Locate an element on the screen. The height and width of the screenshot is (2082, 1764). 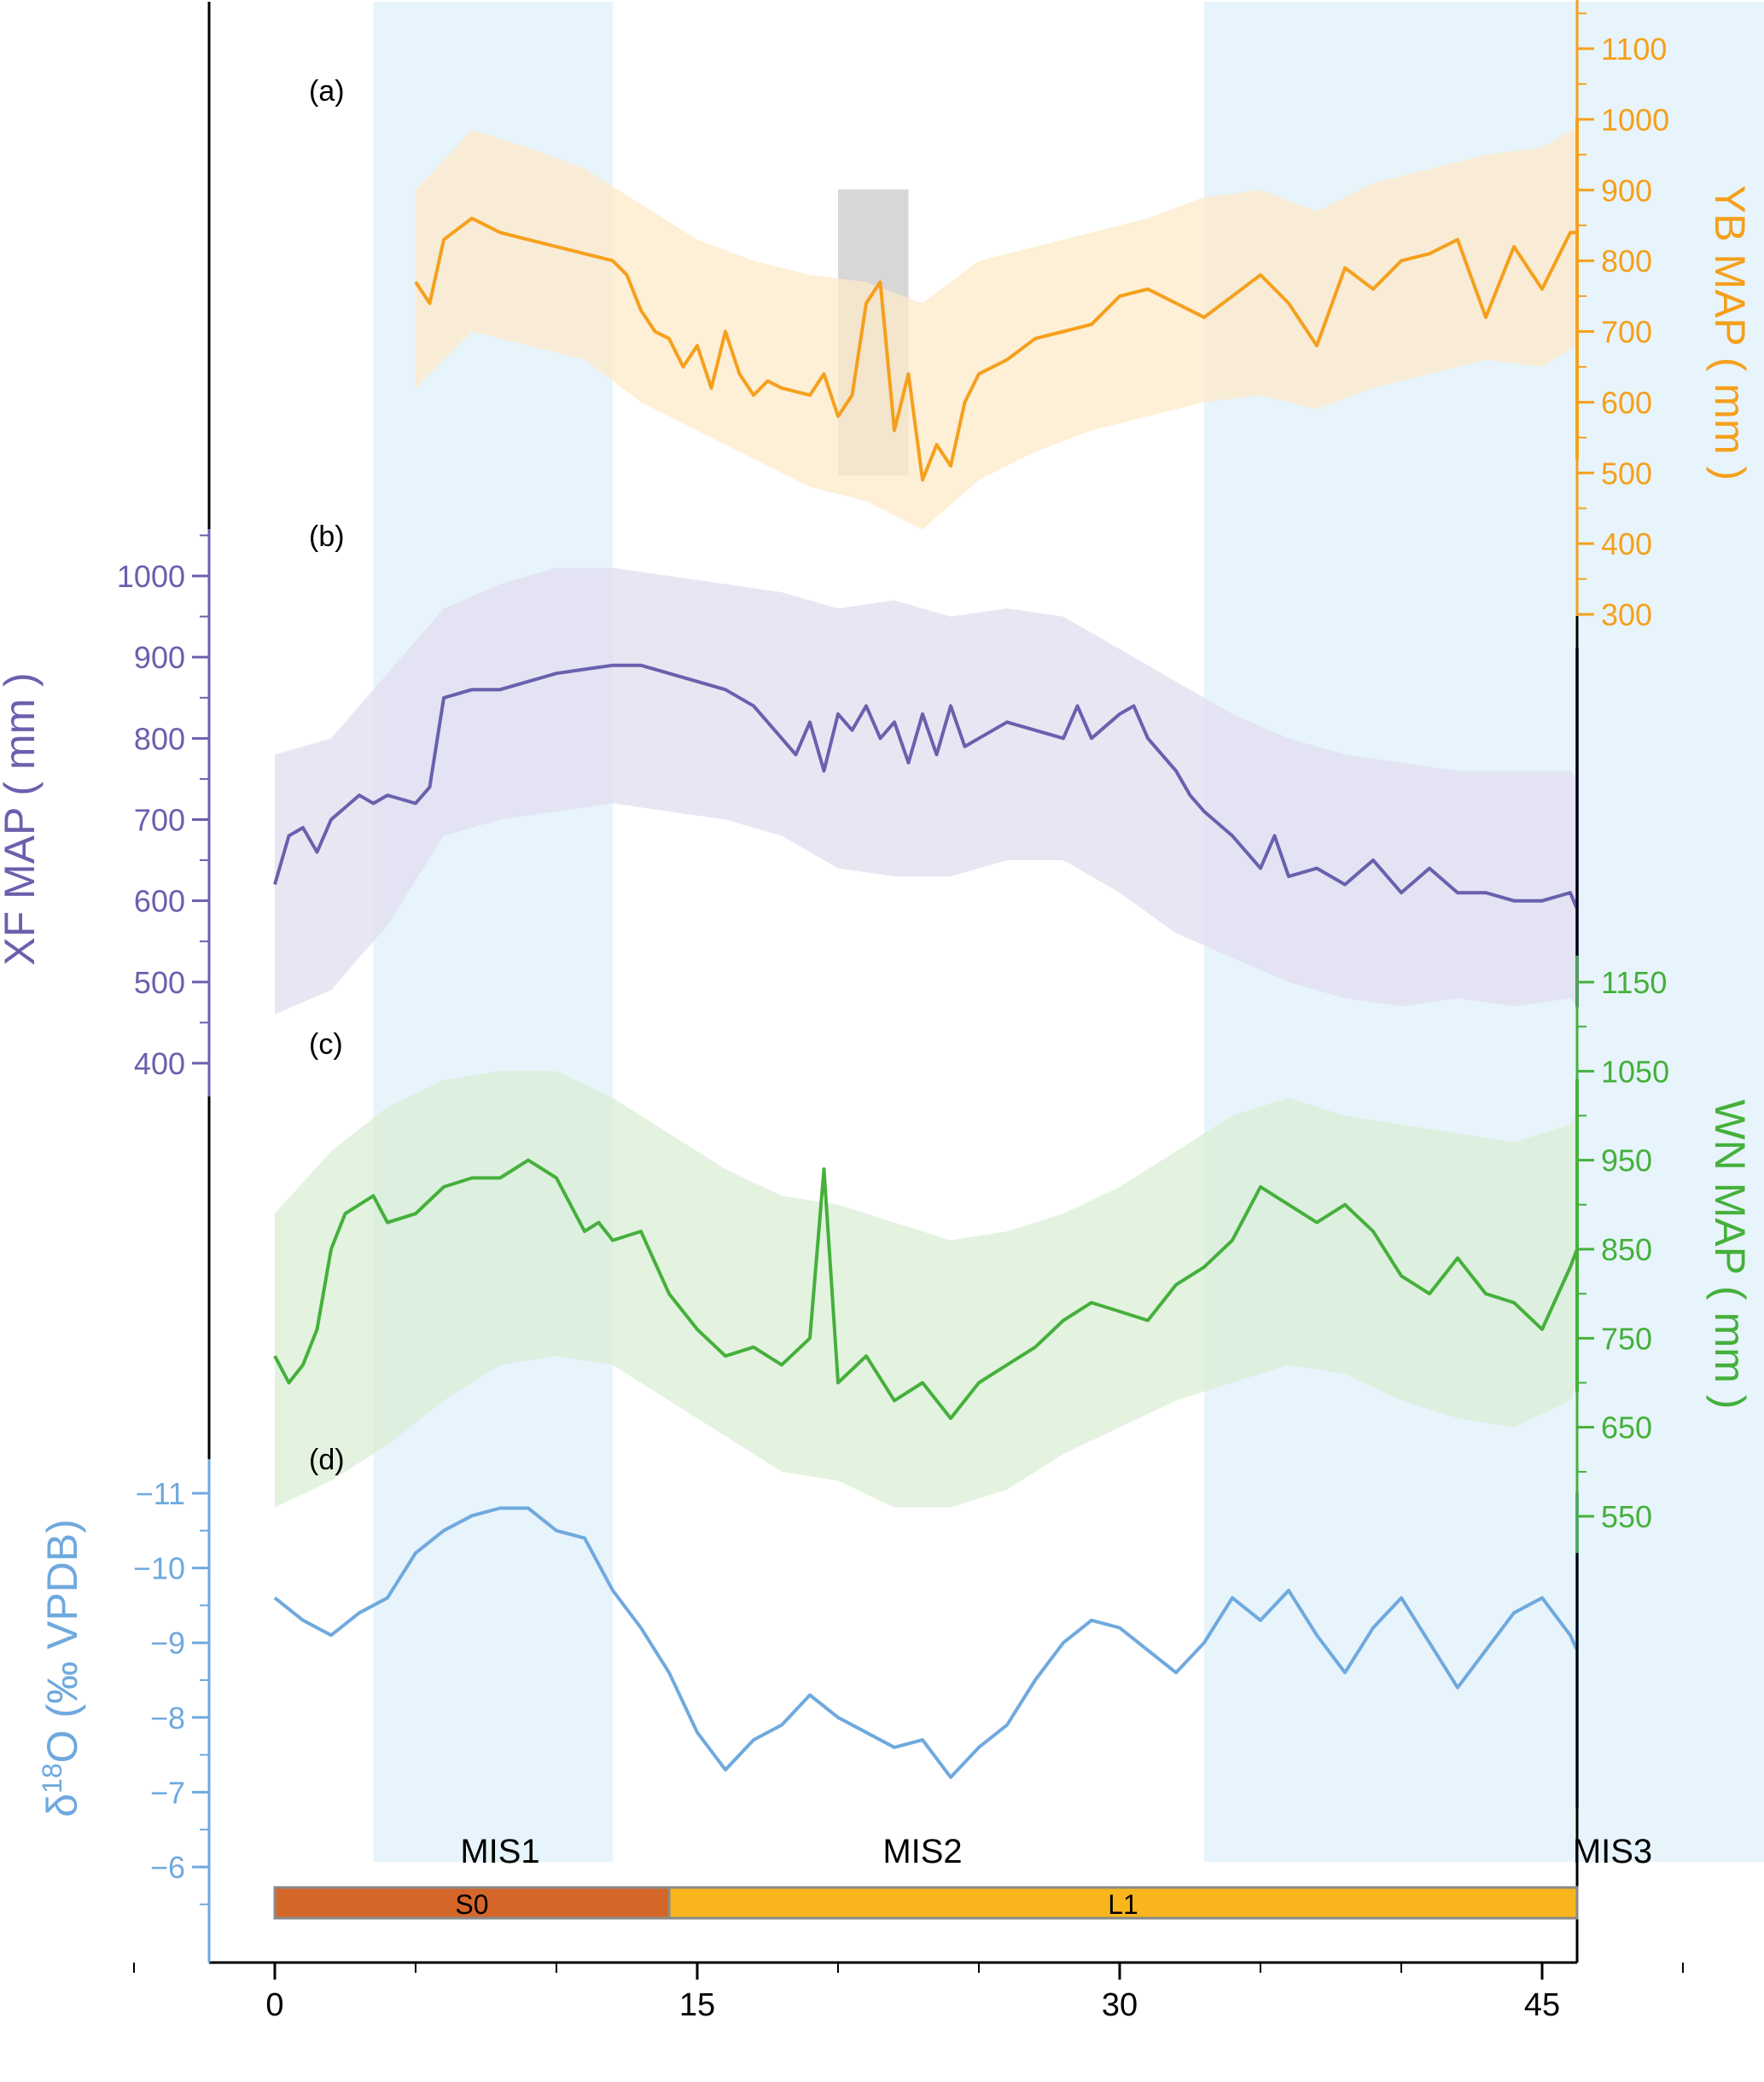
yb-y-tick-label: 500 is located at coordinates (1626, 473).